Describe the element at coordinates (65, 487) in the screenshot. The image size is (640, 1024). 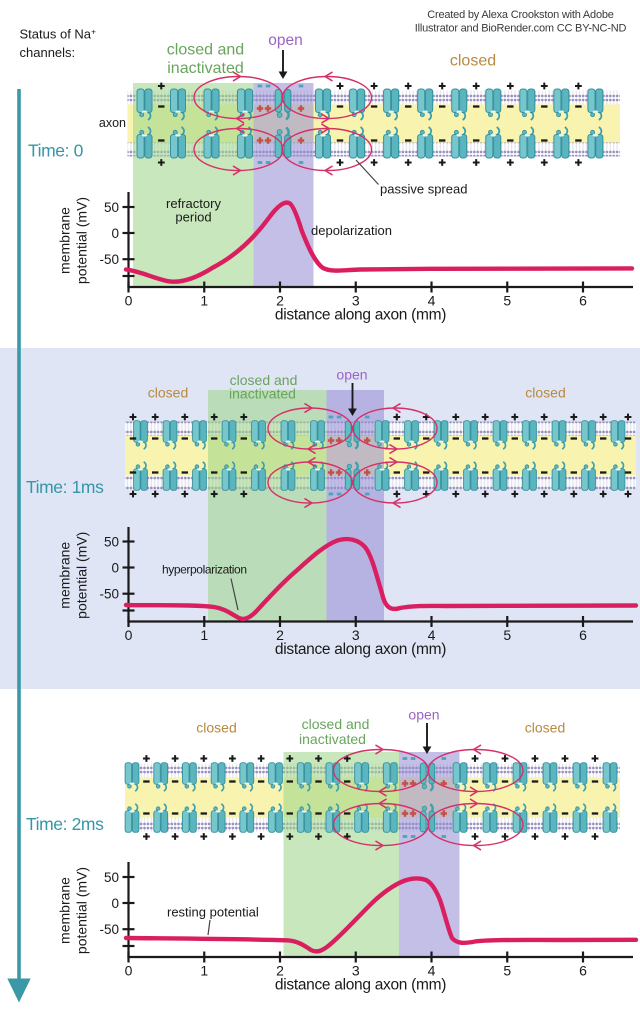
I see `svg-text: Time: 1ms` at that location.